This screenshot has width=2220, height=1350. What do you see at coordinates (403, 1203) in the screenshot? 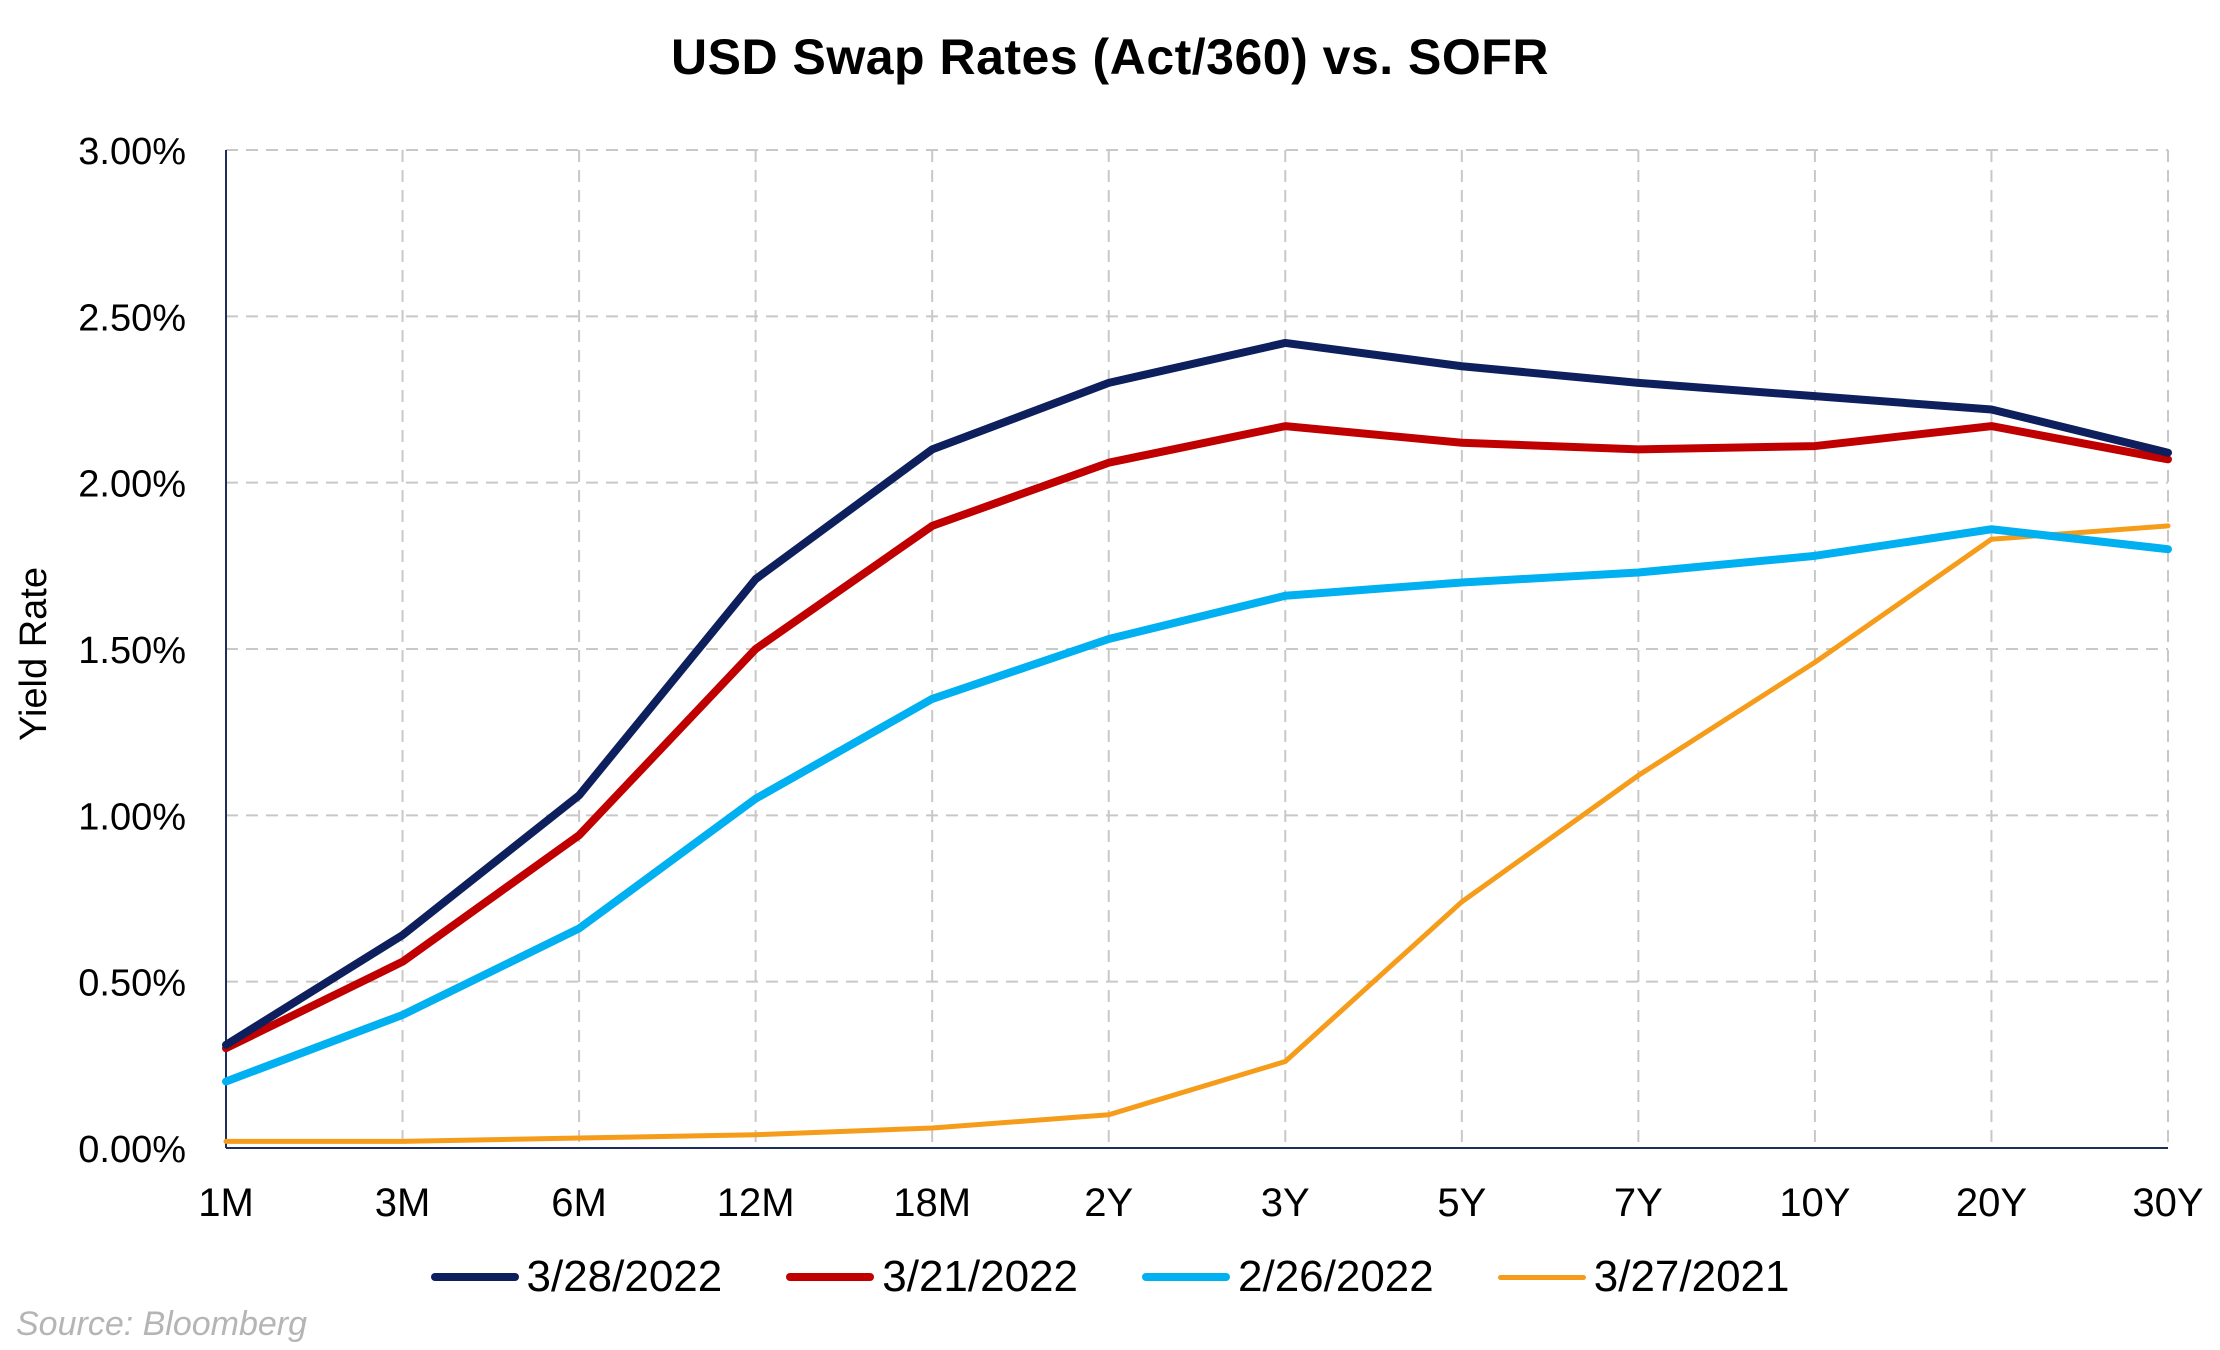
I see `x-tick-label: 3M` at bounding box center [403, 1203].